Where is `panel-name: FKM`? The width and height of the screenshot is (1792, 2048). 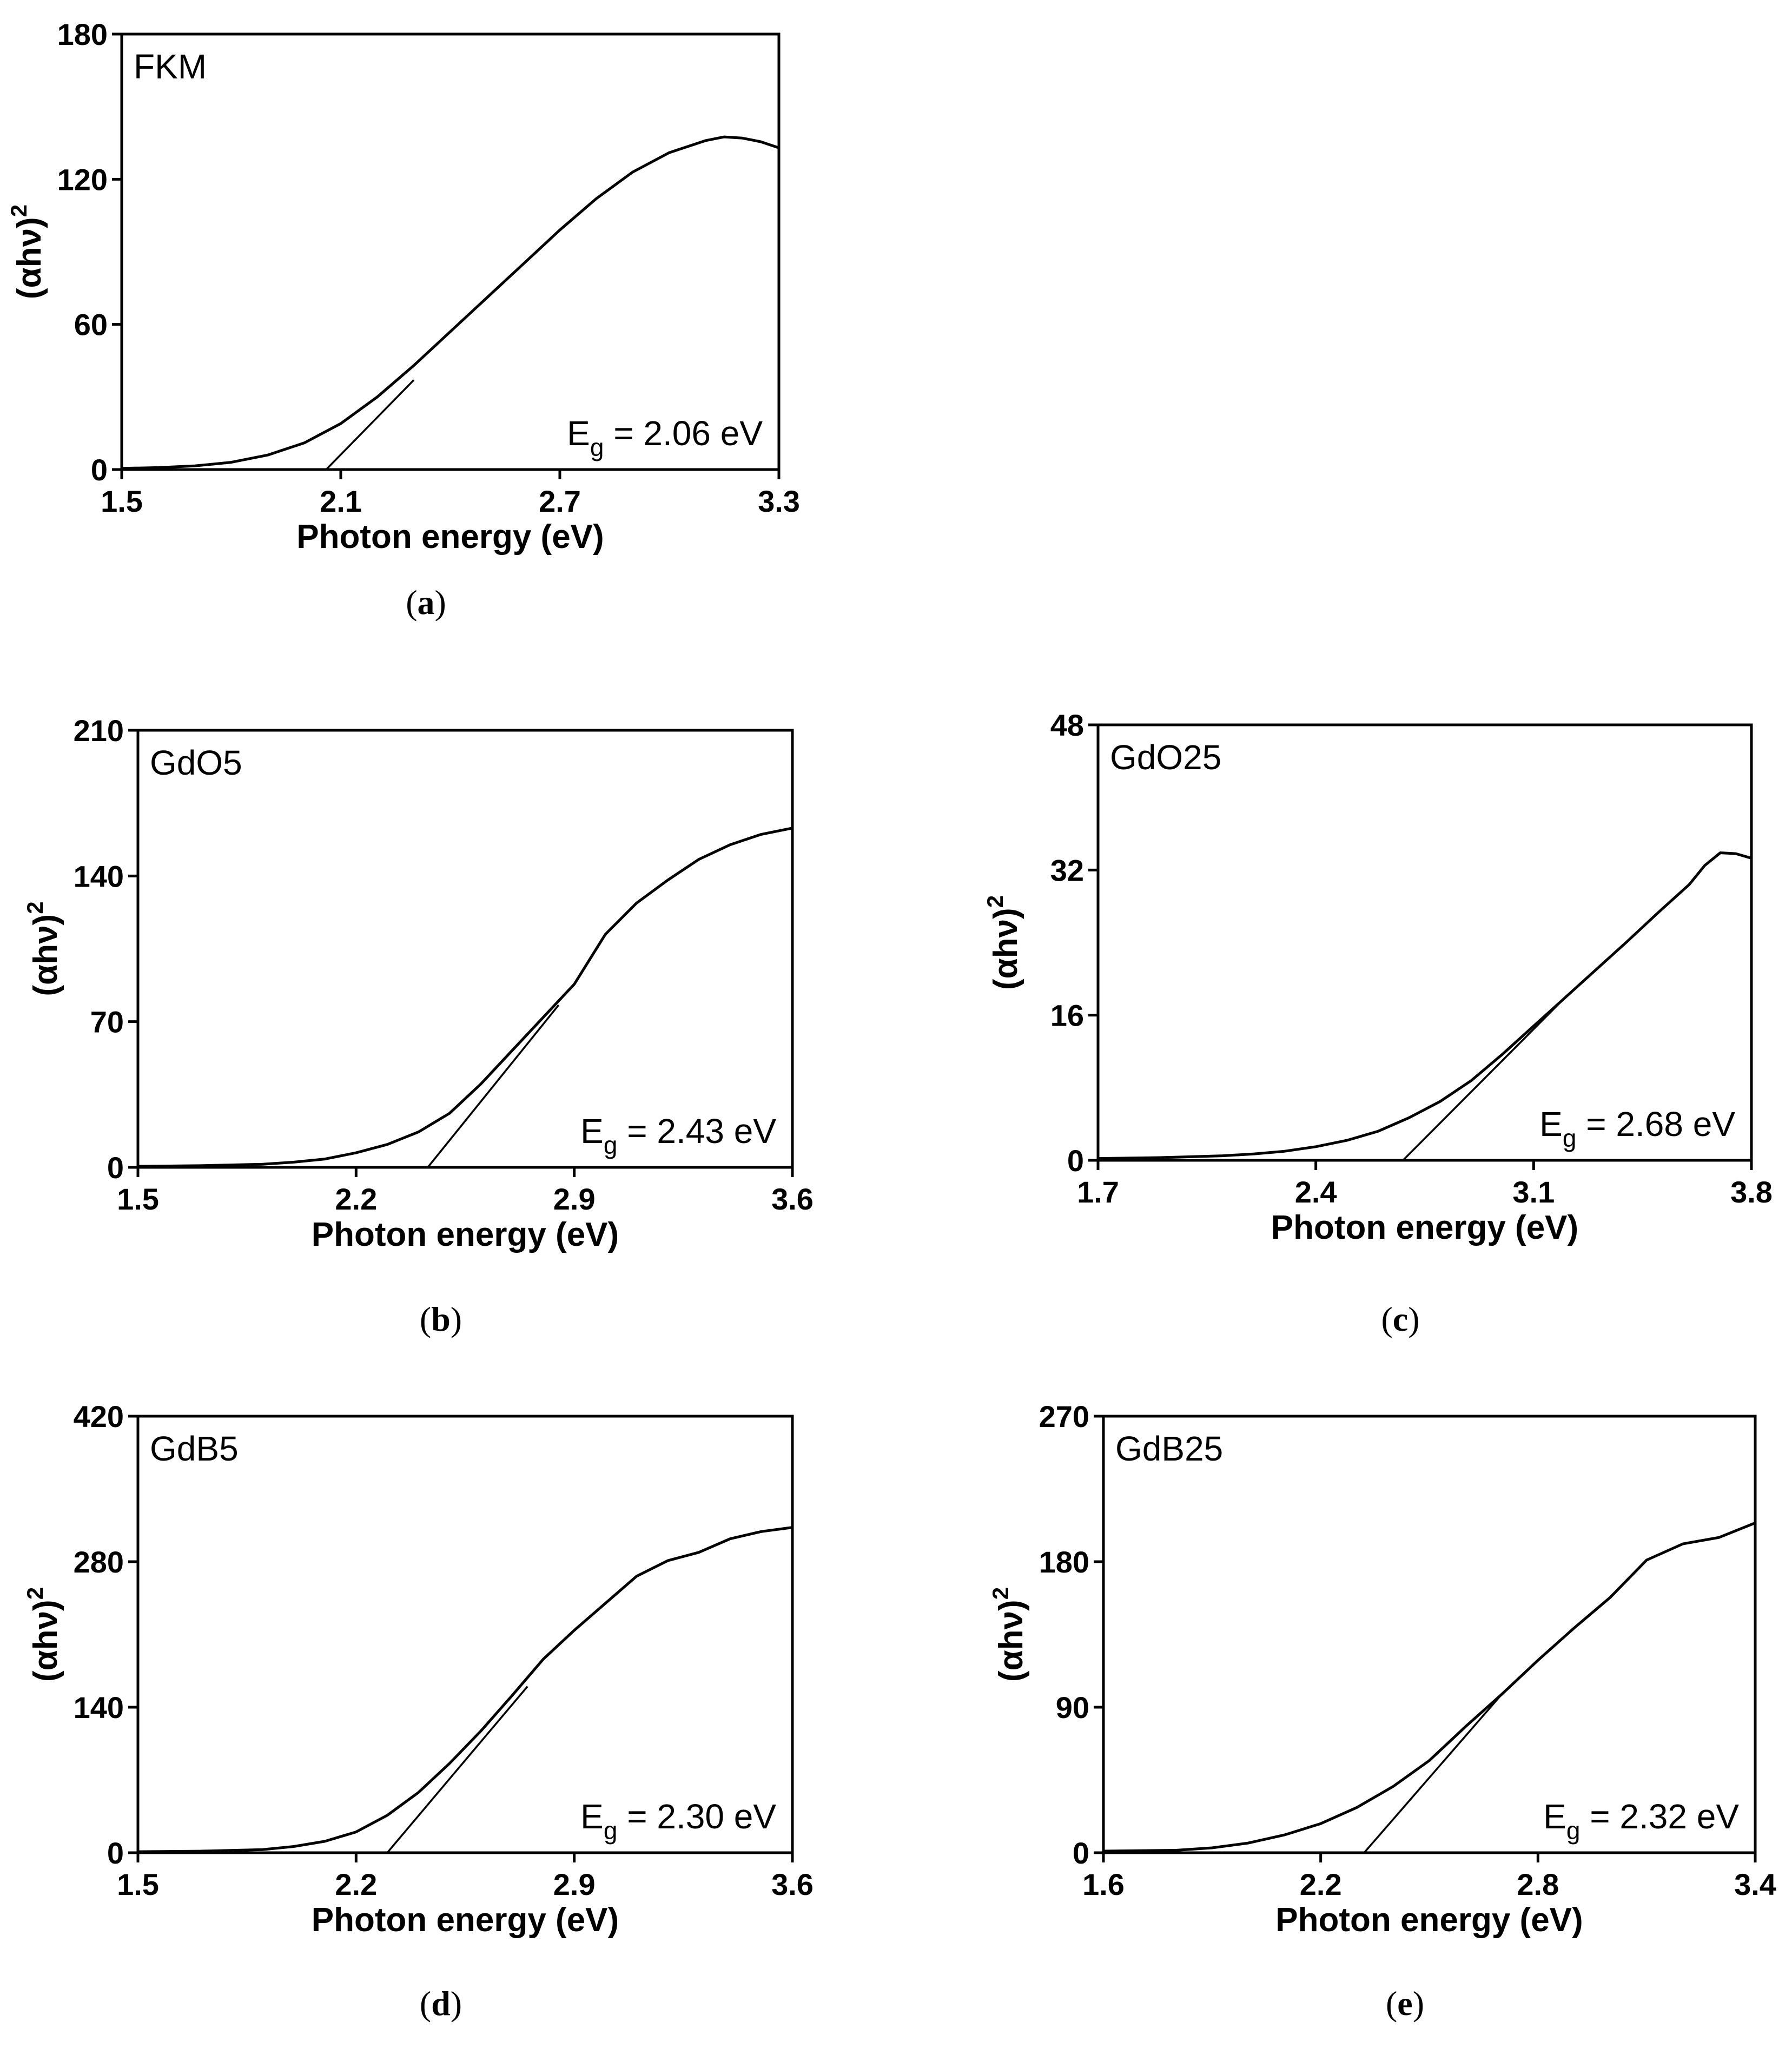 panel-name: FKM is located at coordinates (170, 66).